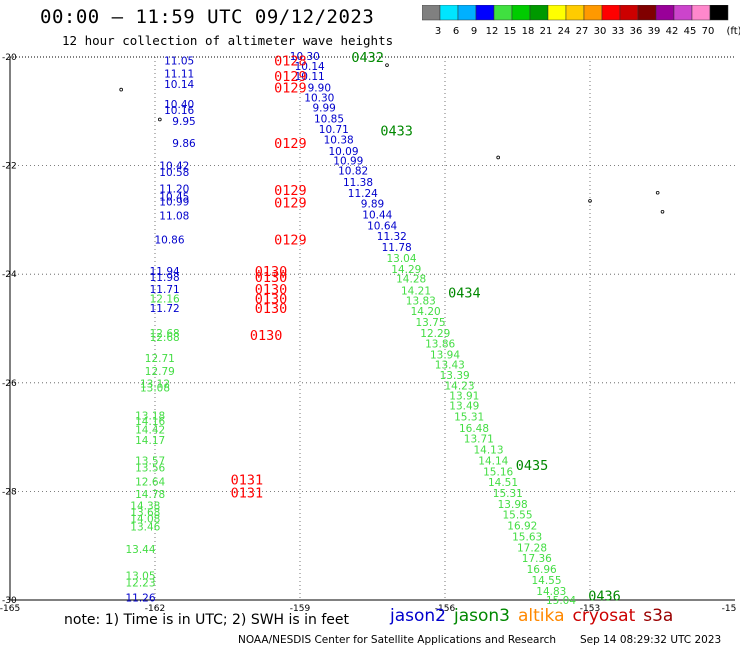 The width and height of the screenshot is (740, 650). What do you see at coordinates (10, 609) in the screenshot?
I see `x-tick-label: -165` at bounding box center [10, 609].